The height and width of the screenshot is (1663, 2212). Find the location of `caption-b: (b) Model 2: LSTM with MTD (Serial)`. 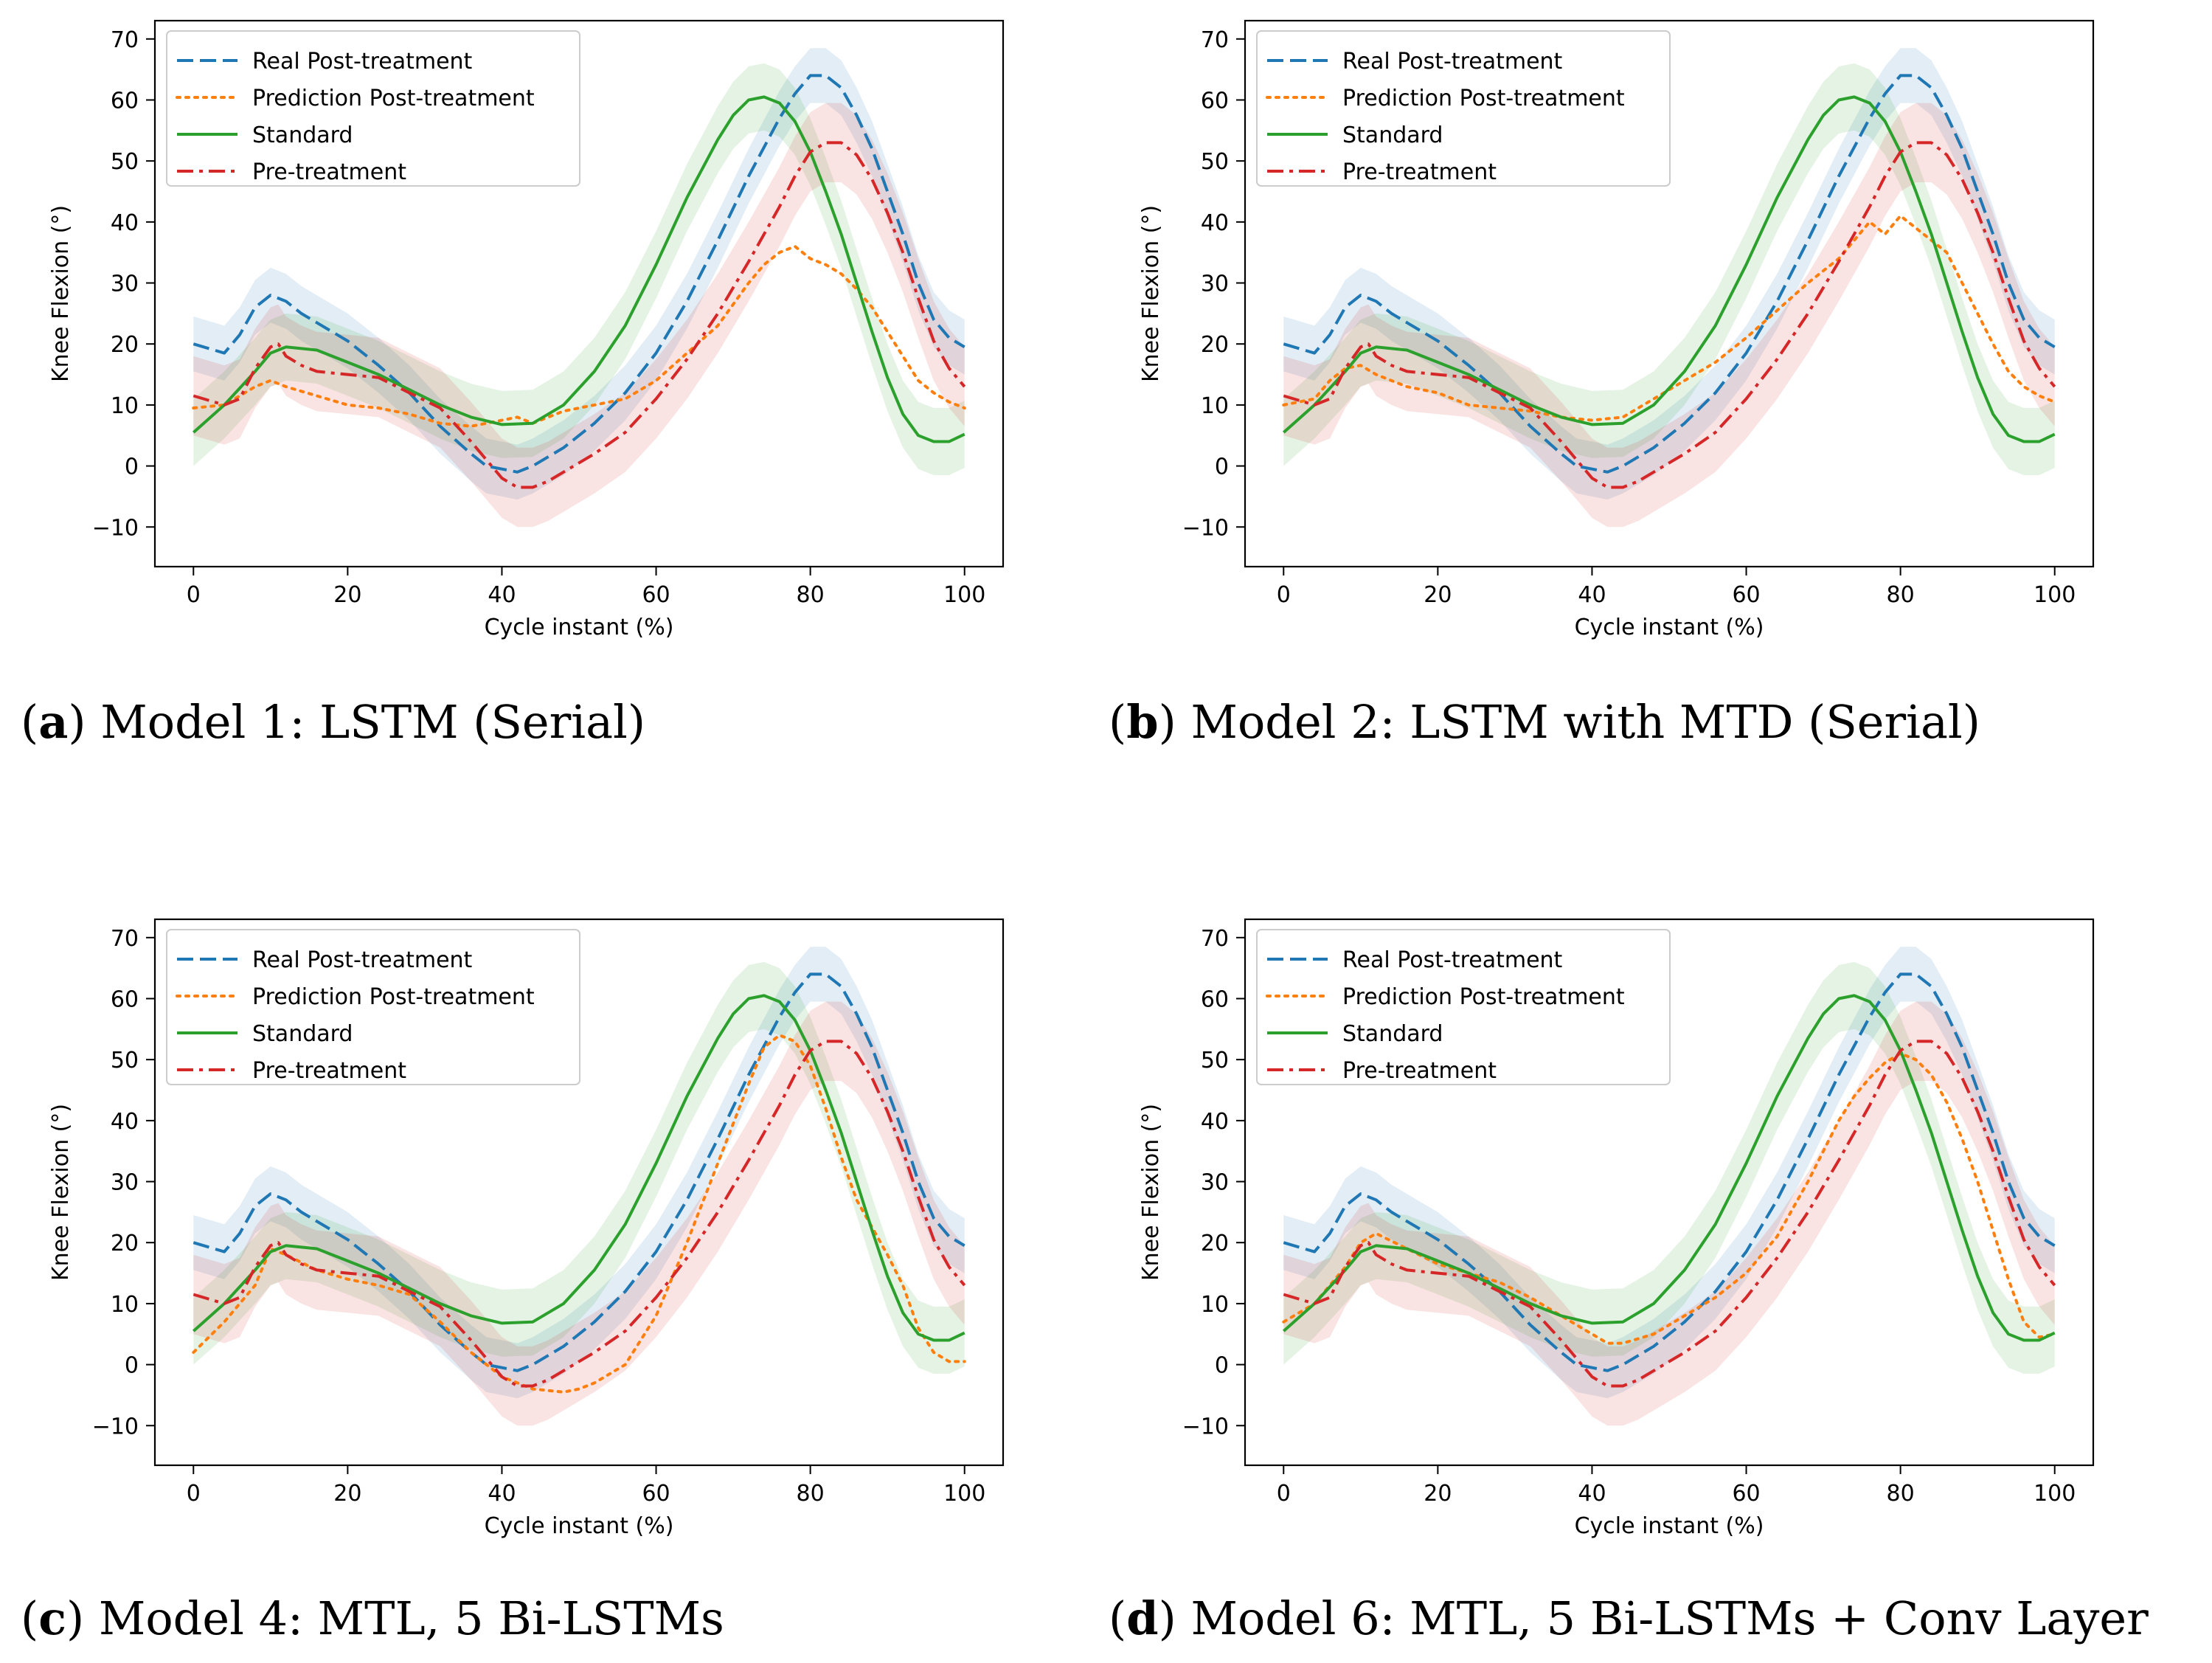

caption-b: (b) Model 2: LSTM with MTD (Serial) is located at coordinates (1545, 722).